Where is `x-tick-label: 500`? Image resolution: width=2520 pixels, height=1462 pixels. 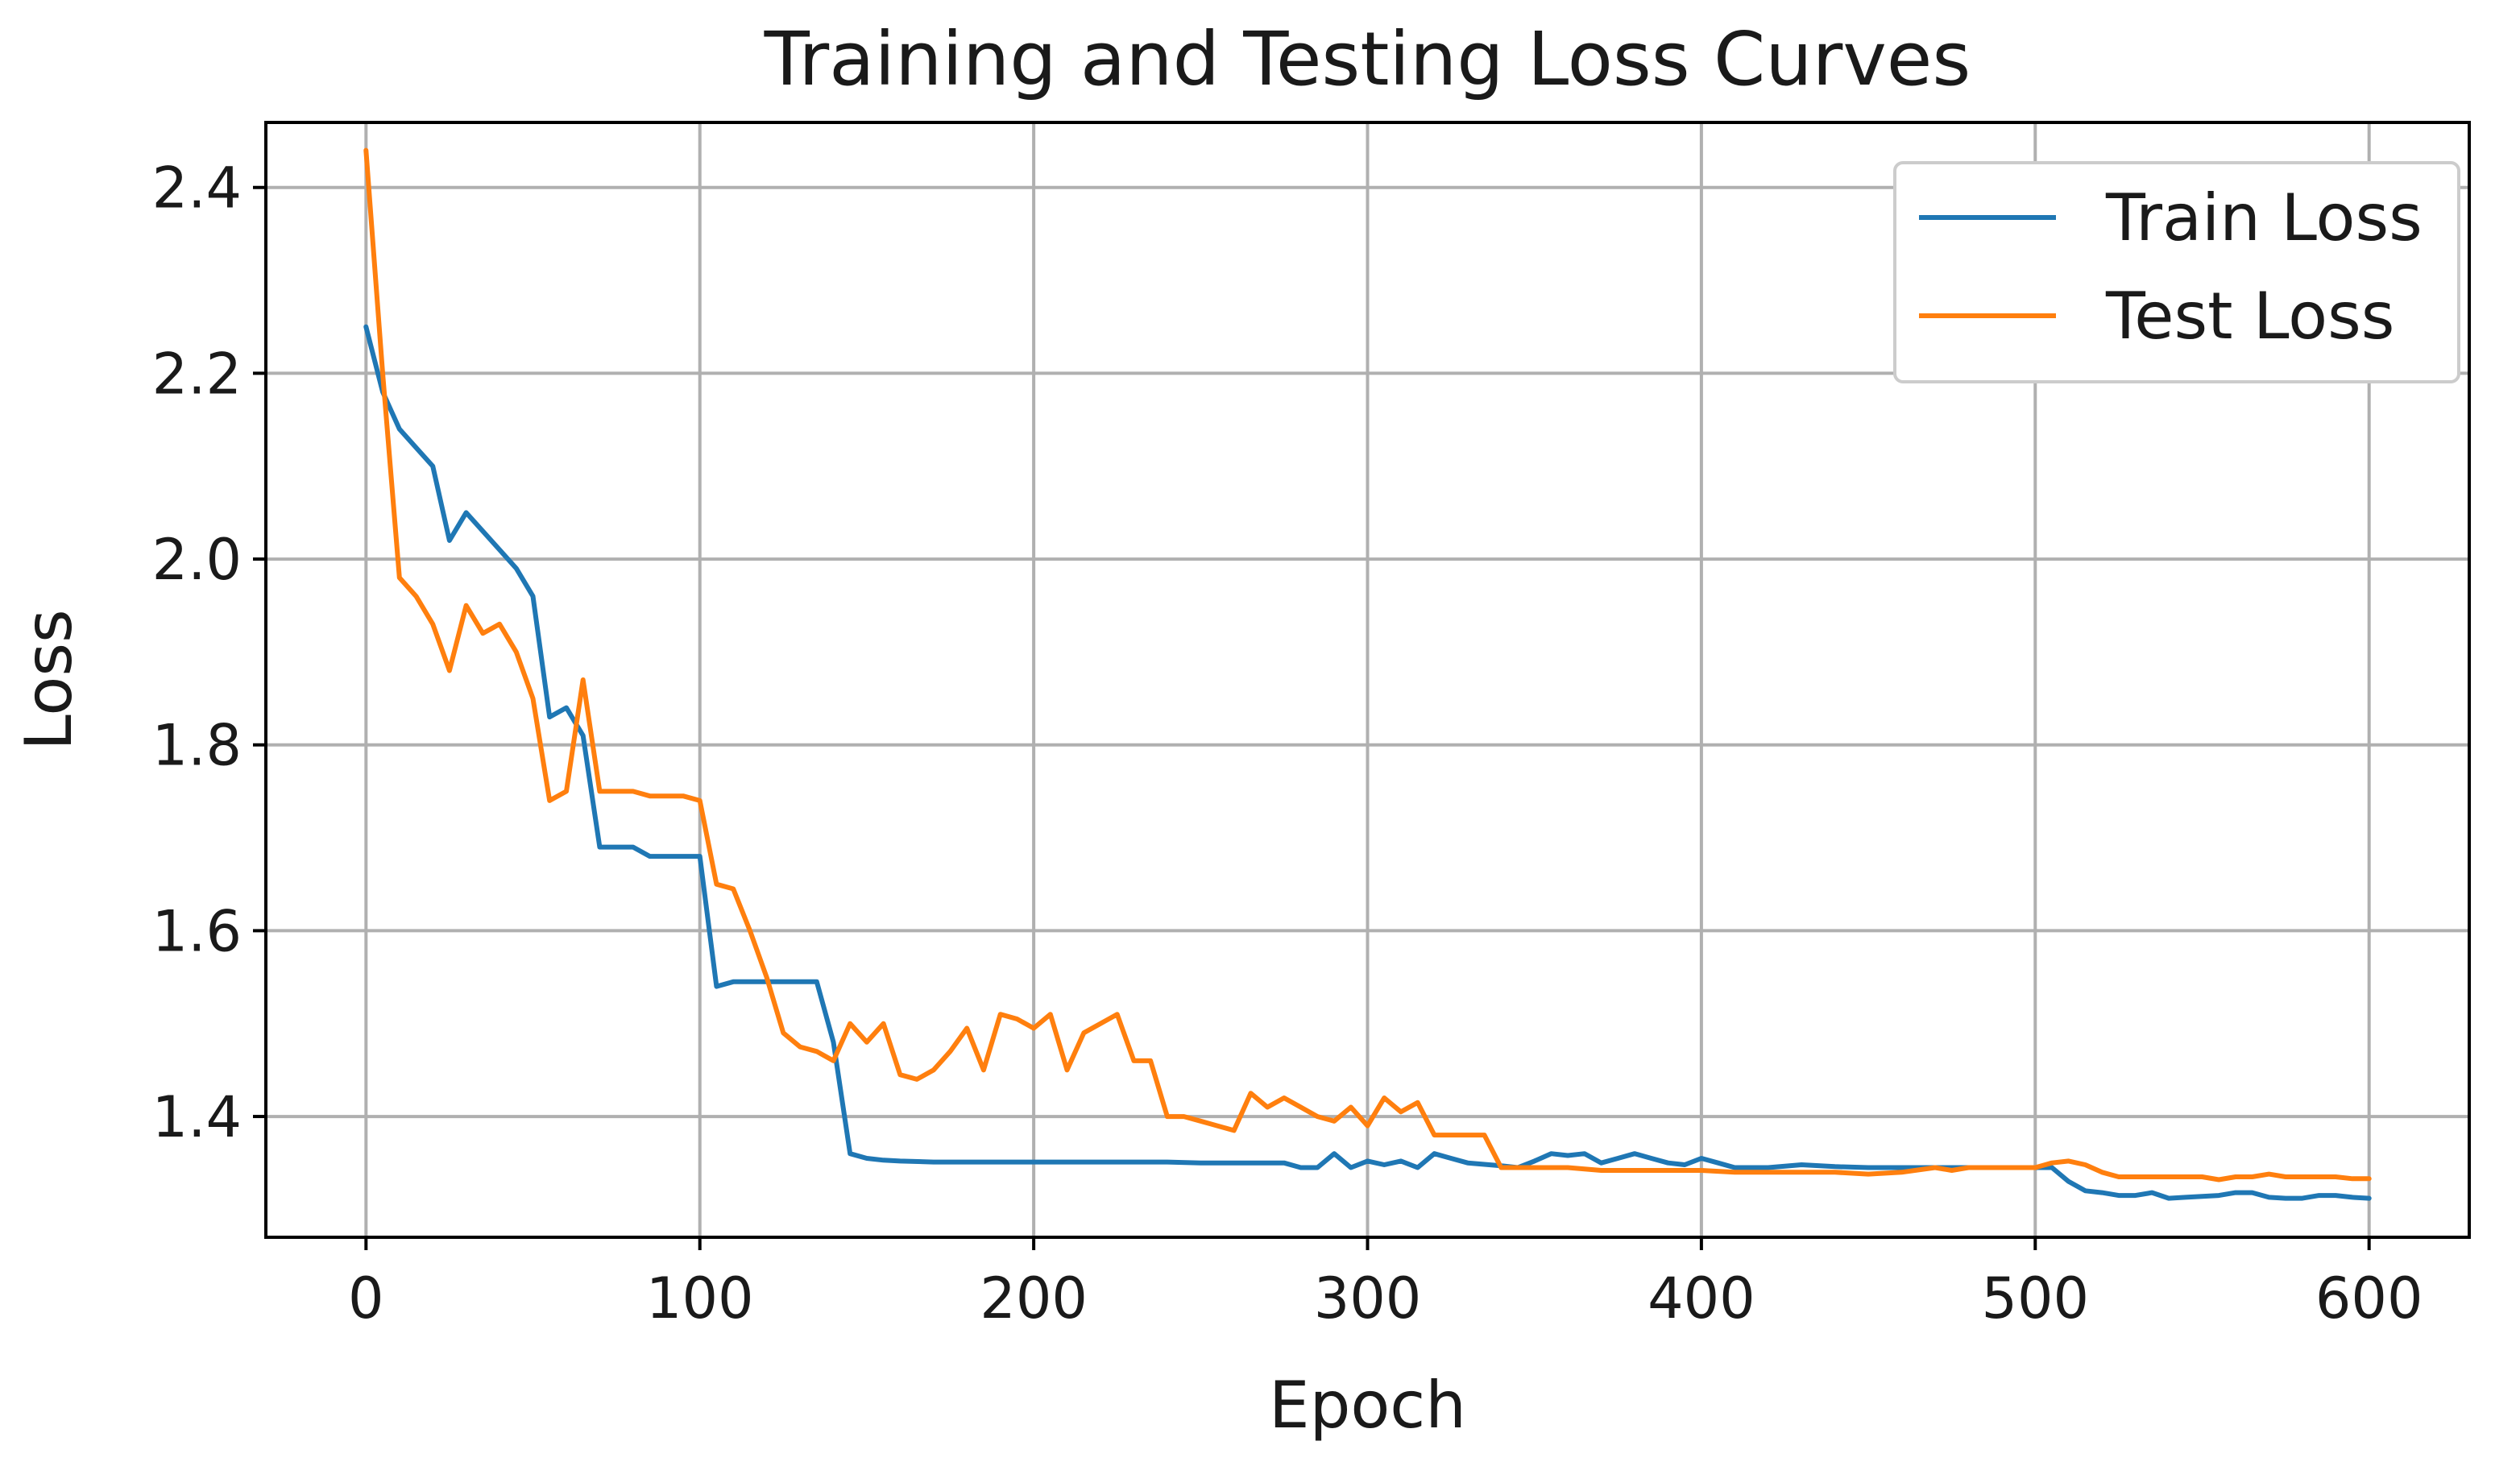 x-tick-label: 500 is located at coordinates (2035, 1298).